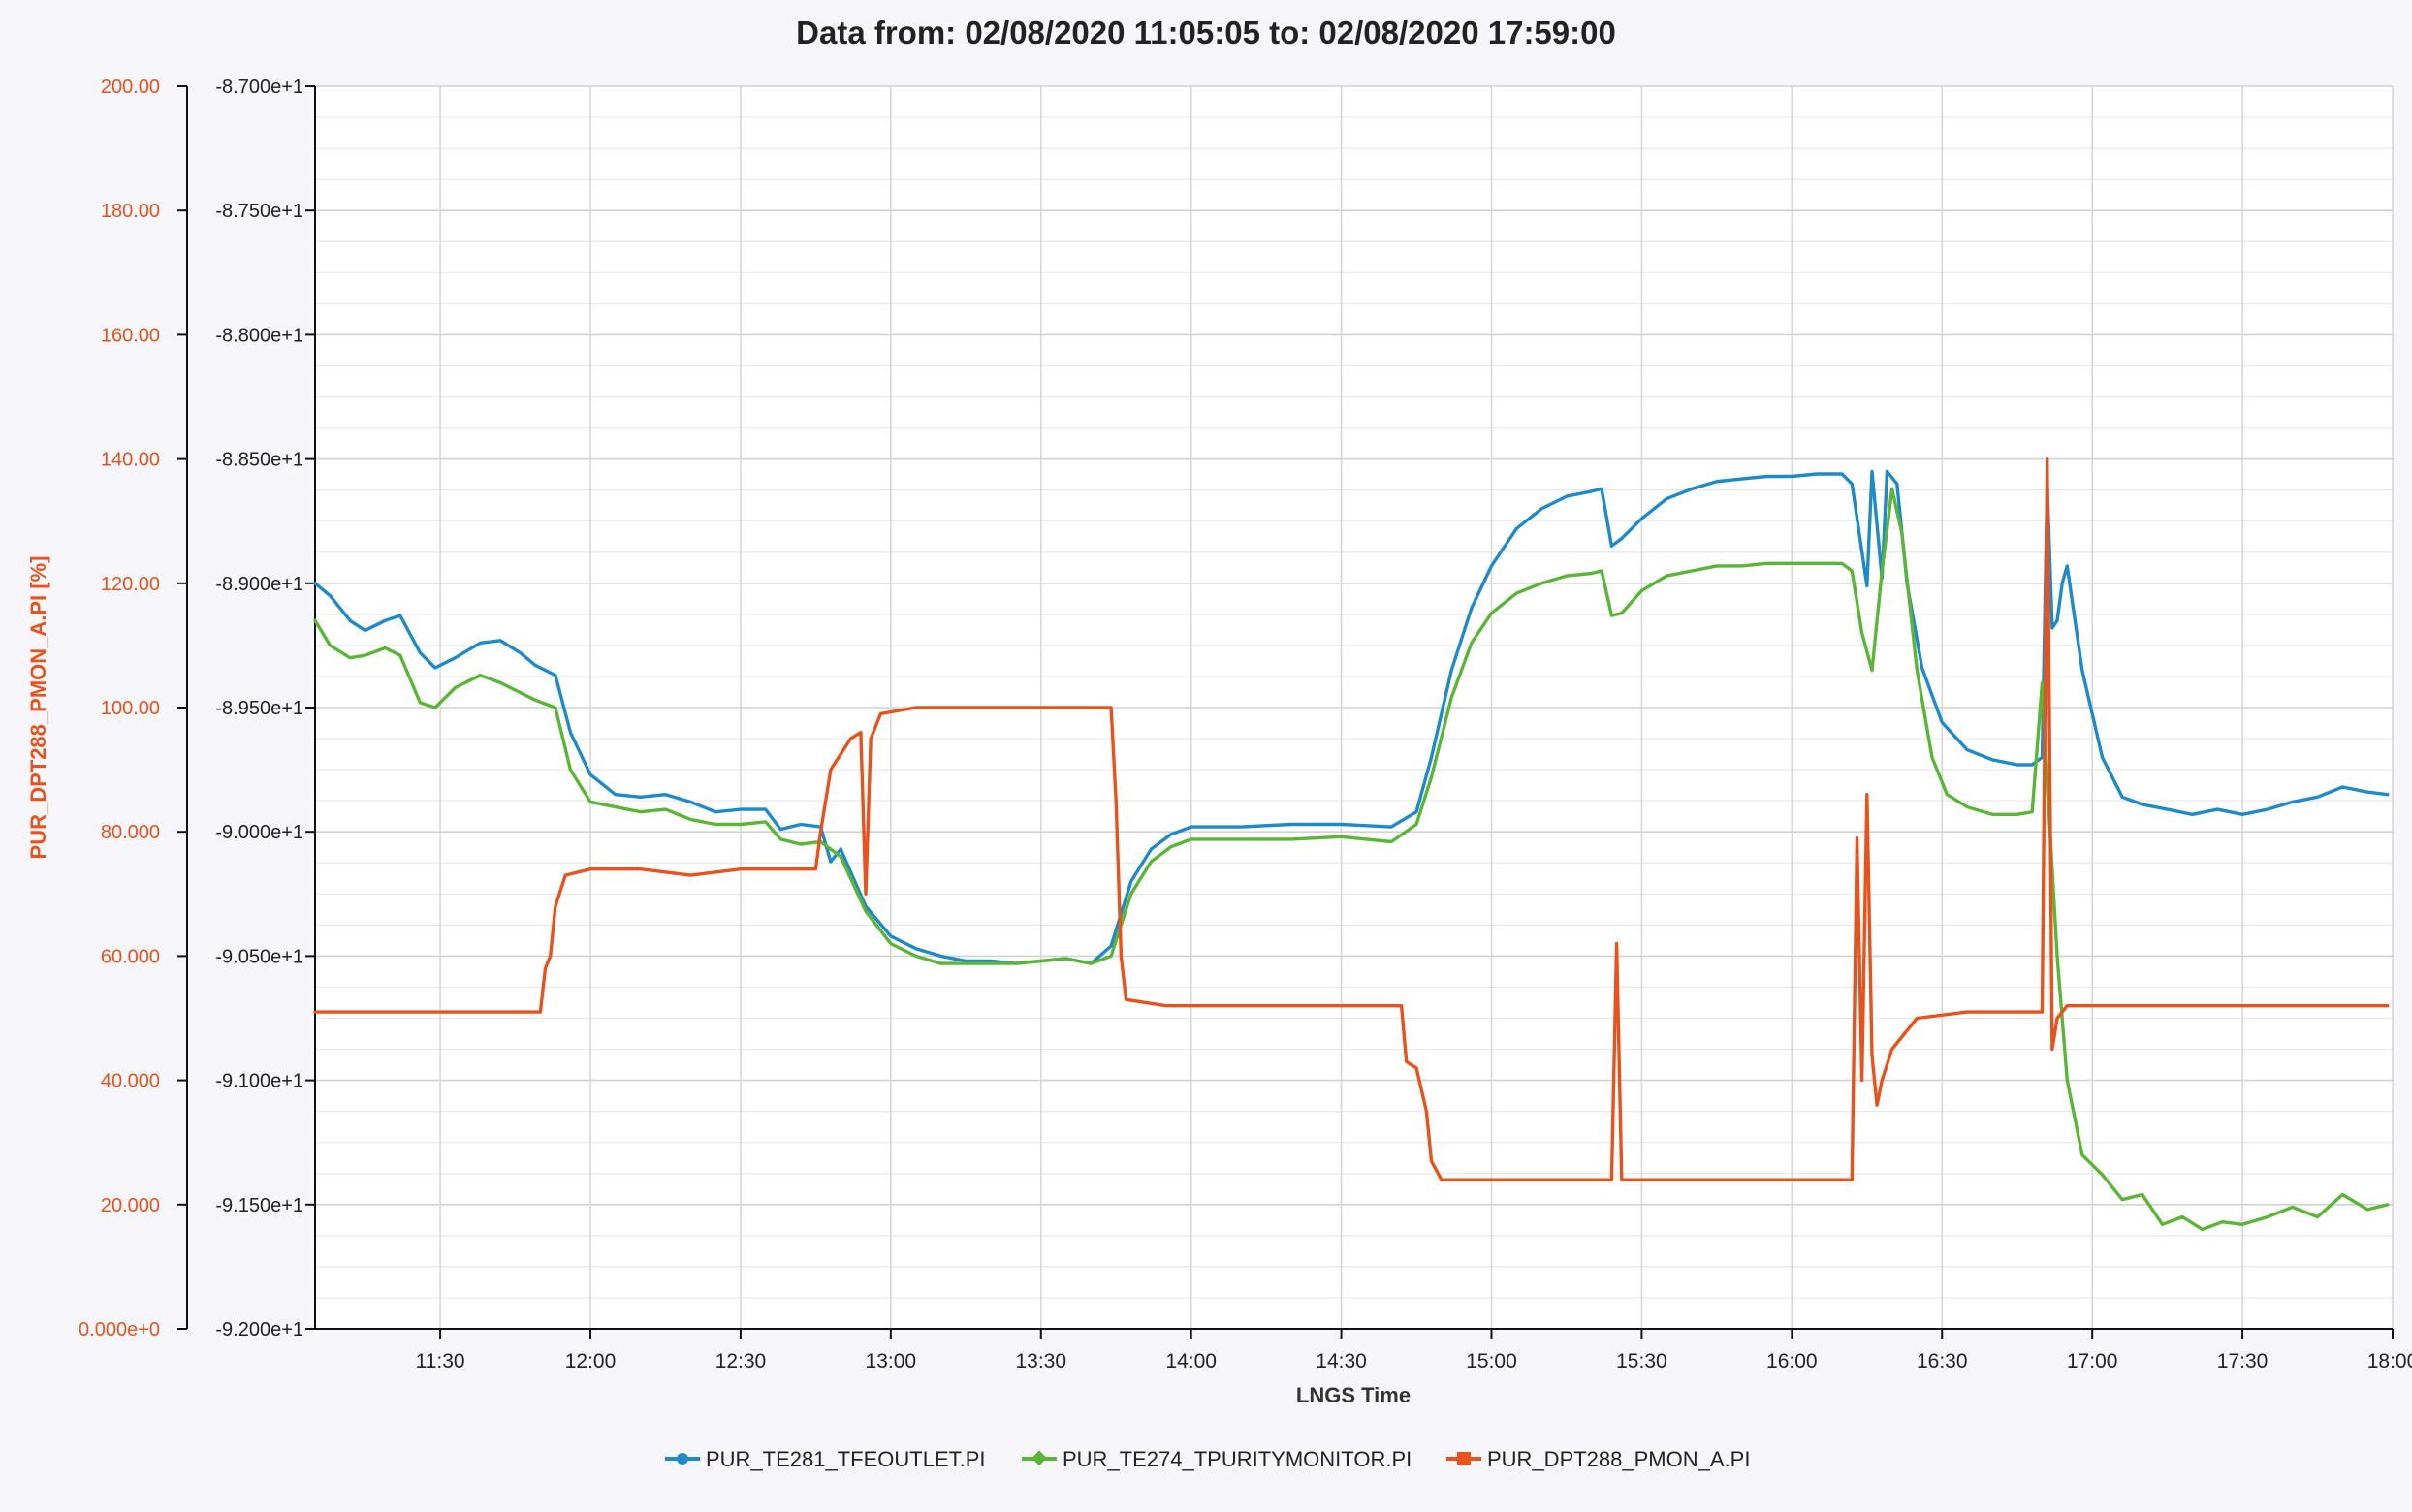 The height and width of the screenshot is (1512, 2412). I want to click on y-left-tick-label: 200.00, so click(130, 88).